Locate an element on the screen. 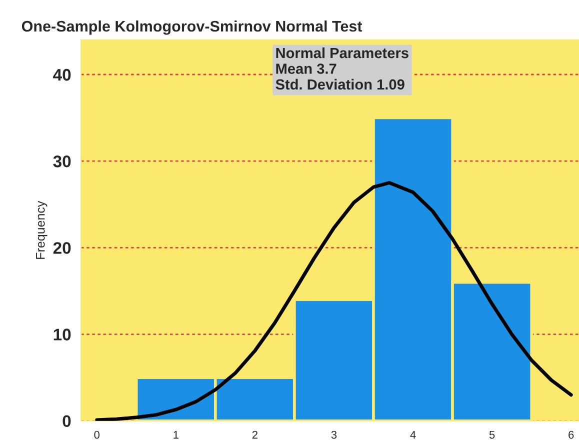  annotation: Mean 3.7 is located at coordinates (306, 69).